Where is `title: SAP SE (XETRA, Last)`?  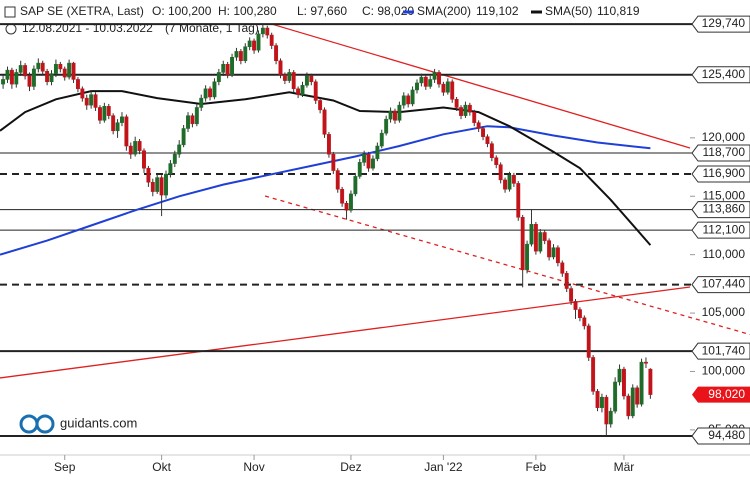 title: SAP SE (XETRA, Last) is located at coordinates (82, 11).